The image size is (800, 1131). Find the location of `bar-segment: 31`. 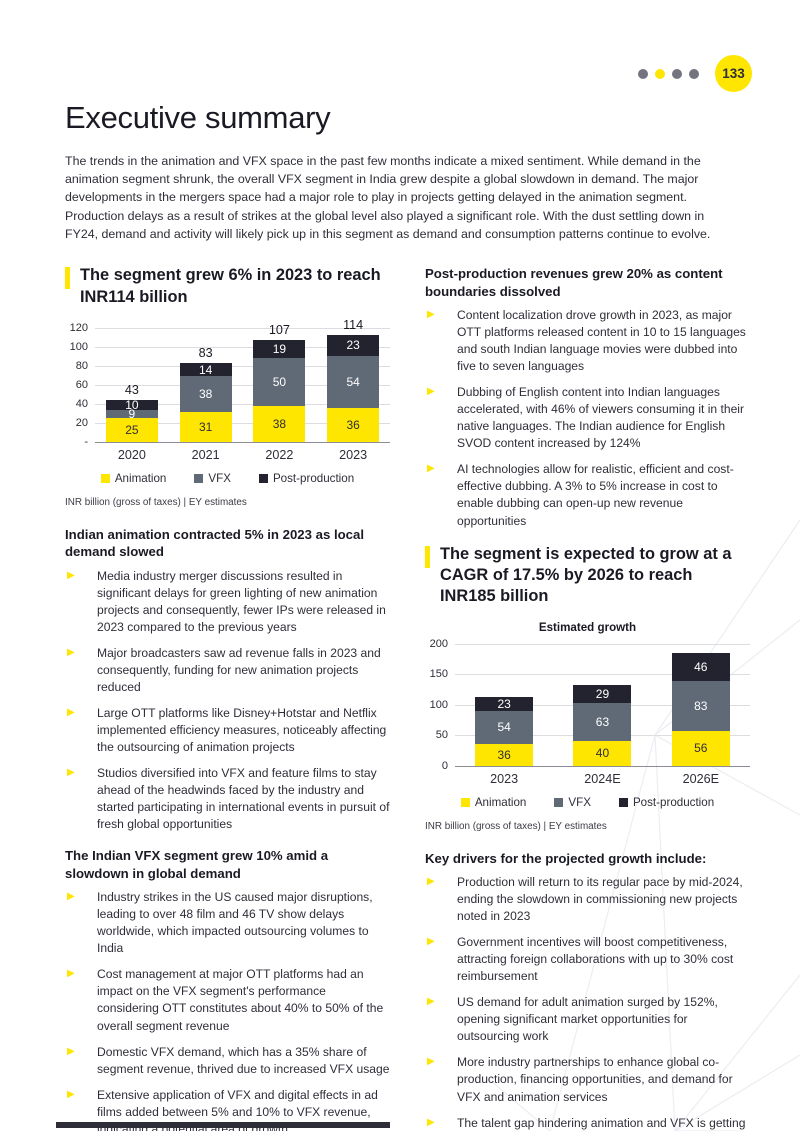

bar-segment: 31 is located at coordinates (205, 427).